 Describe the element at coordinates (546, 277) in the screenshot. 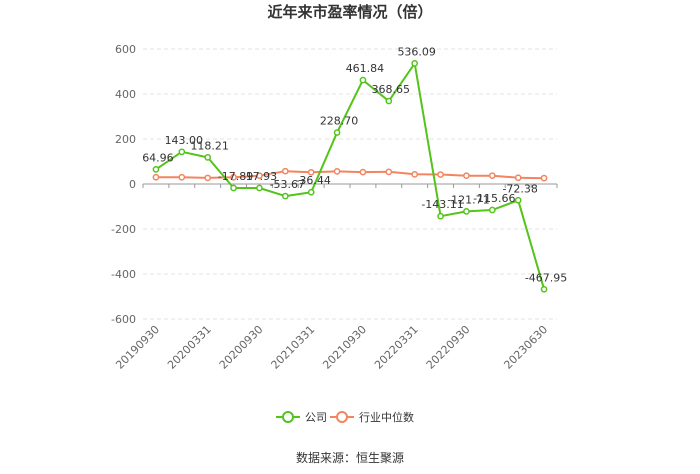

I see `data-label: -467.95` at that location.